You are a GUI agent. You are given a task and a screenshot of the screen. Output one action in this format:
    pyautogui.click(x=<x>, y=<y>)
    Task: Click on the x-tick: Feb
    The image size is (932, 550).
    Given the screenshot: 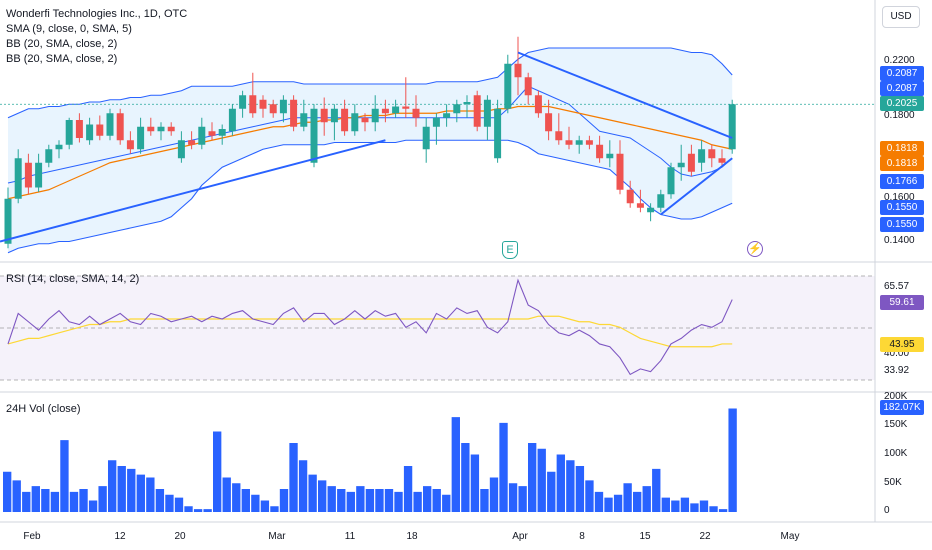 What is the action you would take?
    pyautogui.click(x=32, y=536)
    